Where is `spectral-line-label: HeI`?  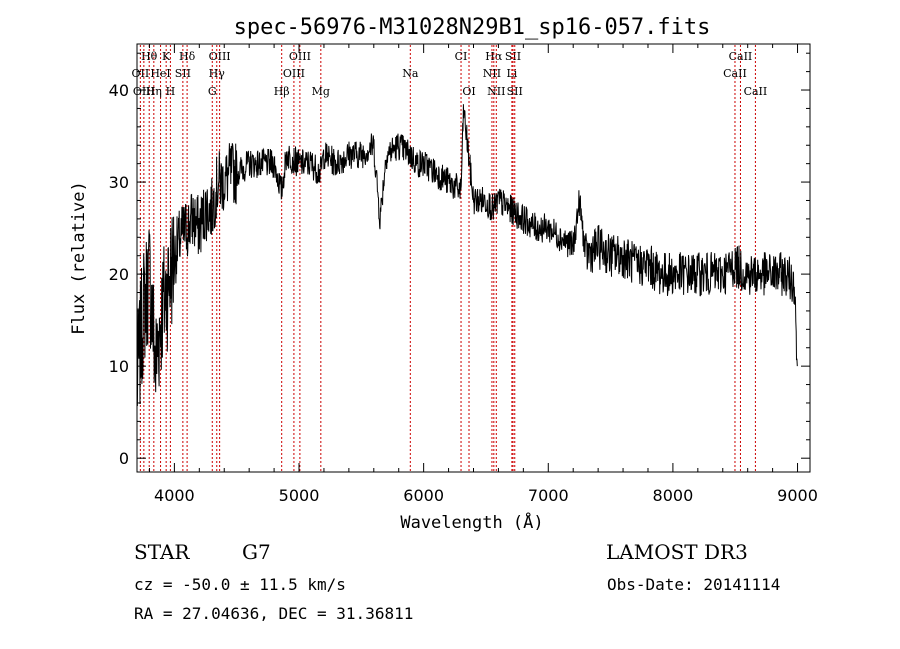 spectral-line-label: HeI is located at coordinates (160, 73).